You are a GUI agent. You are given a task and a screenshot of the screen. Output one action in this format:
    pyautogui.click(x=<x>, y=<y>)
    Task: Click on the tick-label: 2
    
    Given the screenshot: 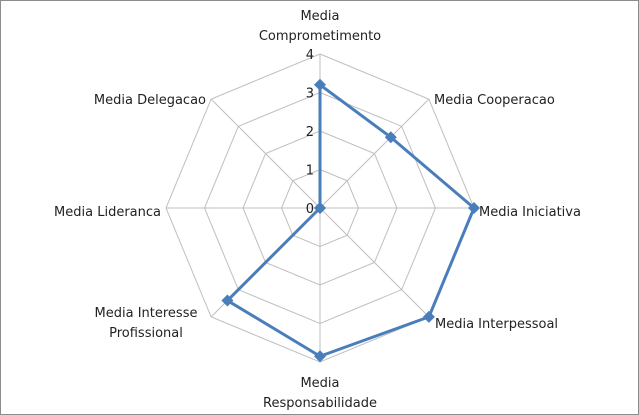 What is the action you would take?
    pyautogui.click(x=310, y=132)
    